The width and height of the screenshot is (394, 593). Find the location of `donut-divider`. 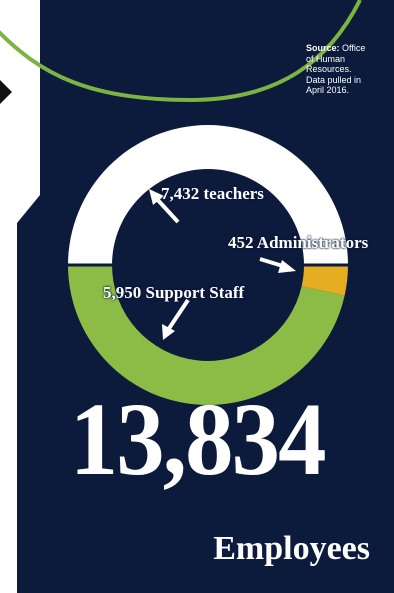

donut-divider is located at coordinates (208, 265).